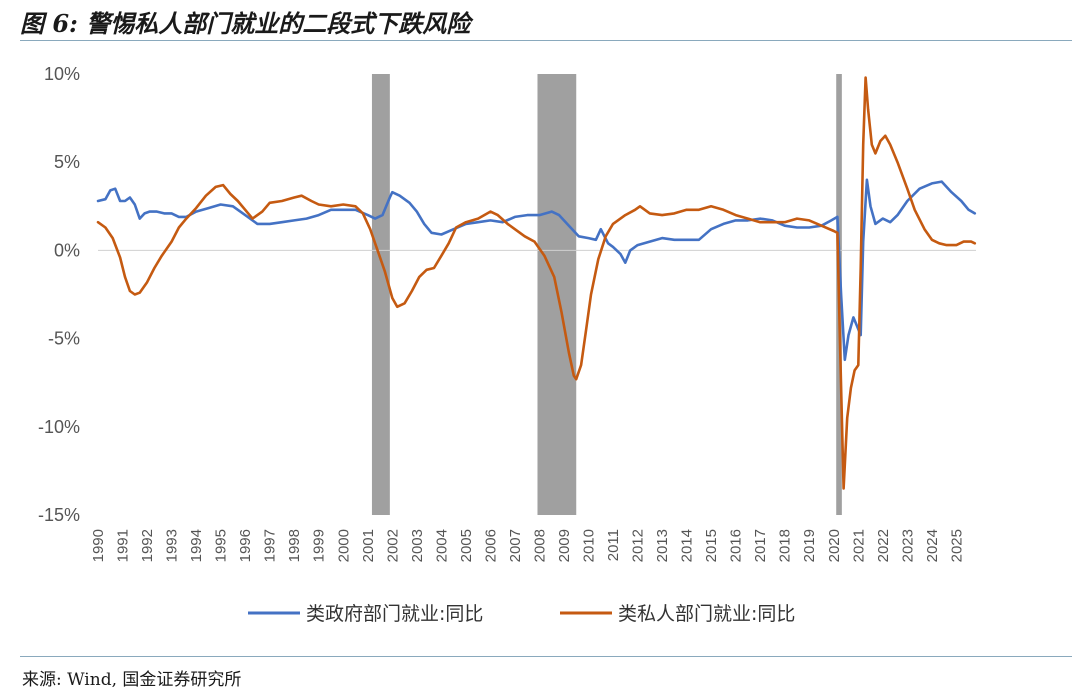 This screenshot has height=692, width=1080. What do you see at coordinates (245, 545) in the screenshot?
I see `x-tick-label: 1996` at bounding box center [245, 545].